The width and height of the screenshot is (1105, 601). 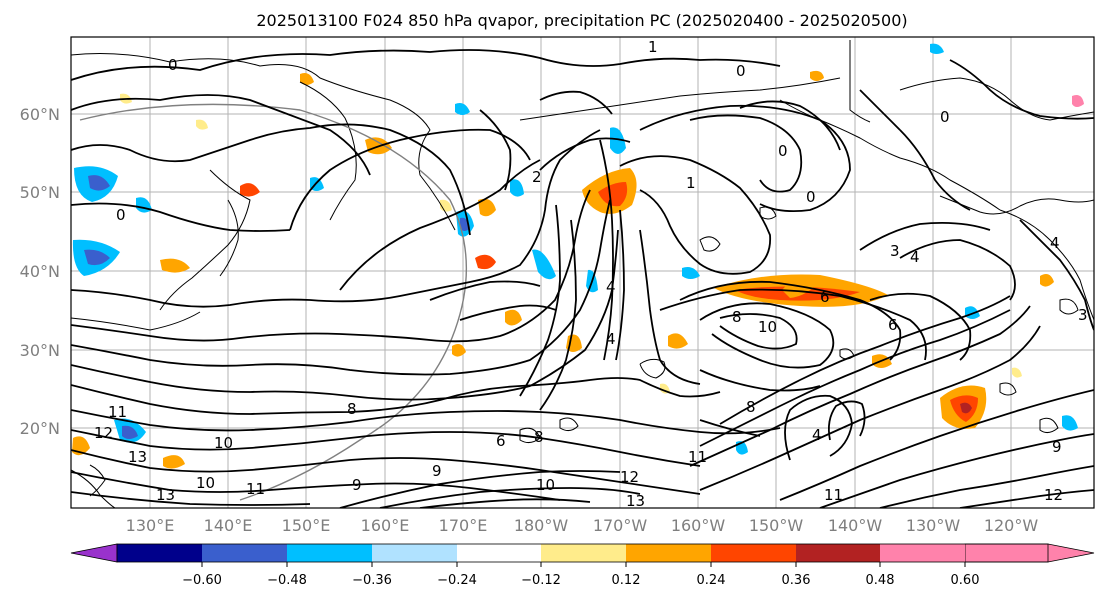 I want to click on lon-label: 170°W, so click(x=620, y=525).